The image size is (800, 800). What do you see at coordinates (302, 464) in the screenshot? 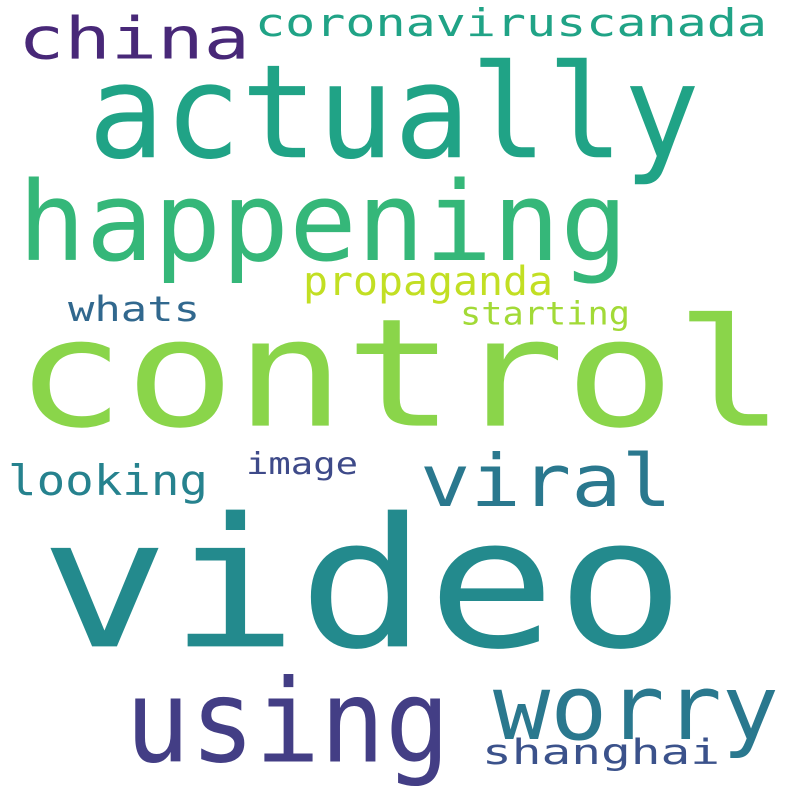
I see `word-image: image` at bounding box center [302, 464].